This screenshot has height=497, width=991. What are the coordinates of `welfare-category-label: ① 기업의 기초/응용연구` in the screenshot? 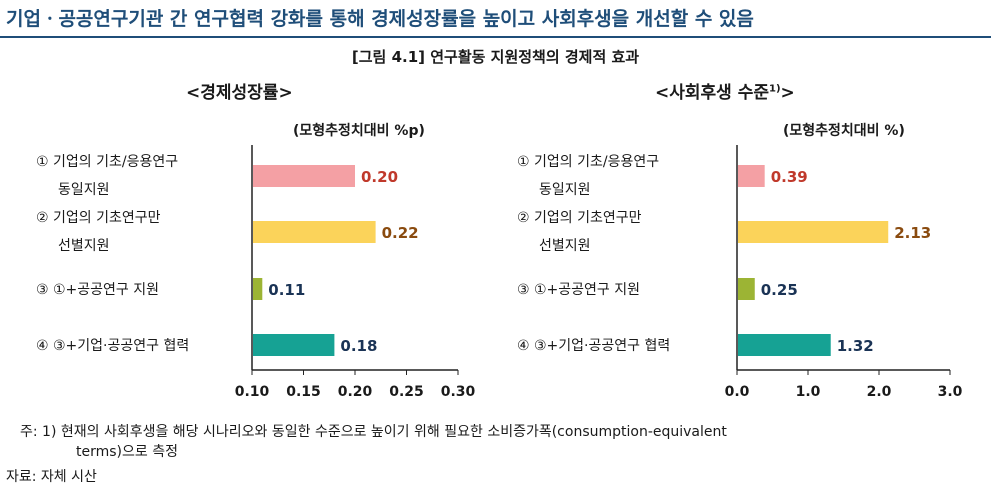 It's located at (588, 162).